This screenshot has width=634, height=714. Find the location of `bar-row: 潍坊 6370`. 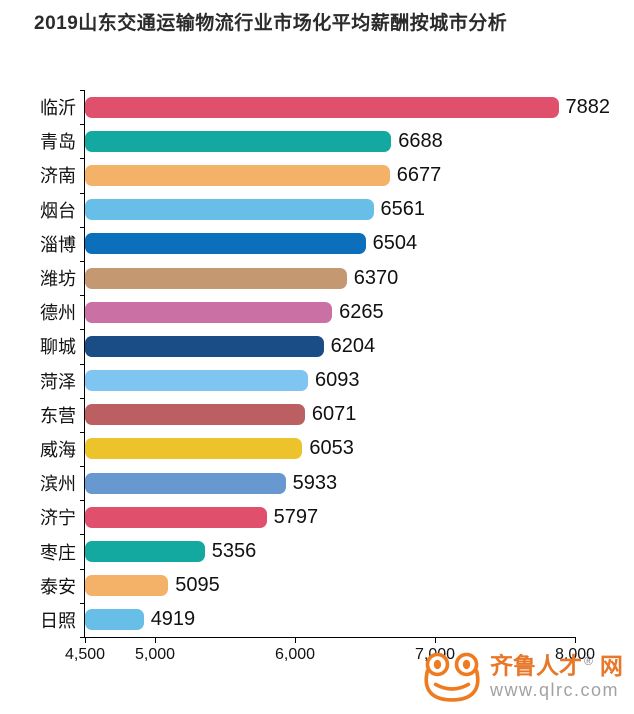

bar-row: 潍坊 6370 is located at coordinates (307, 278).